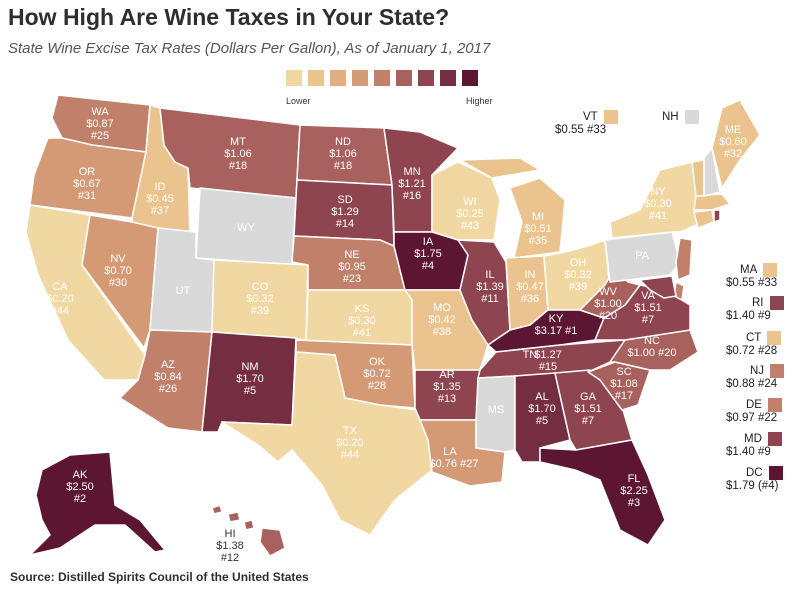 This screenshot has height=589, width=800. Describe the element at coordinates (442, 320) in the screenshot. I see `label-MO-rate: $0.42` at that location.